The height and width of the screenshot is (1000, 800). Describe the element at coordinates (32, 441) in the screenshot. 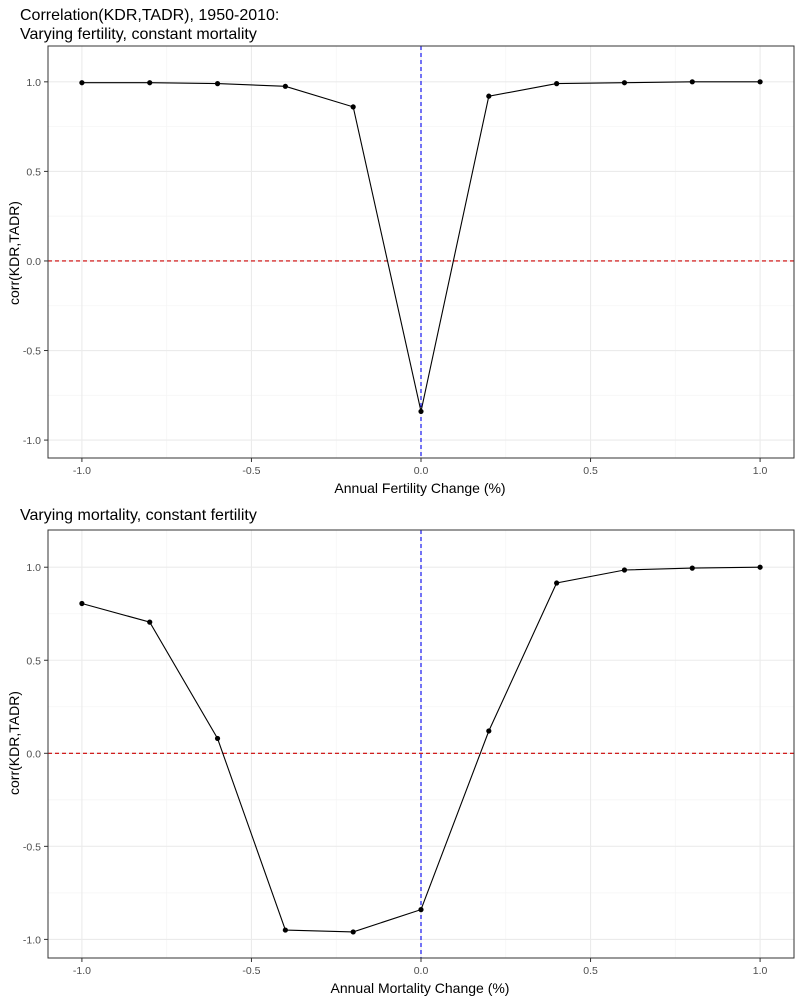

I see `chart-1-y-tick-label: -1.0` at that location.